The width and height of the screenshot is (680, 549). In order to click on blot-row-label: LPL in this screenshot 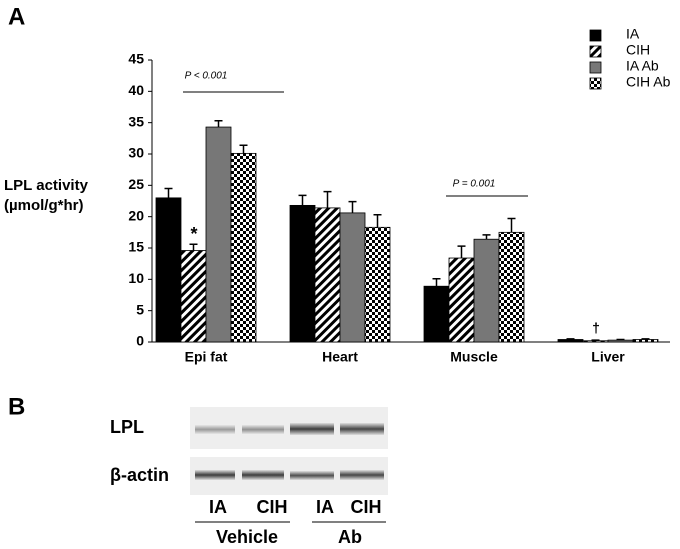, I will do `click(127, 427)`.